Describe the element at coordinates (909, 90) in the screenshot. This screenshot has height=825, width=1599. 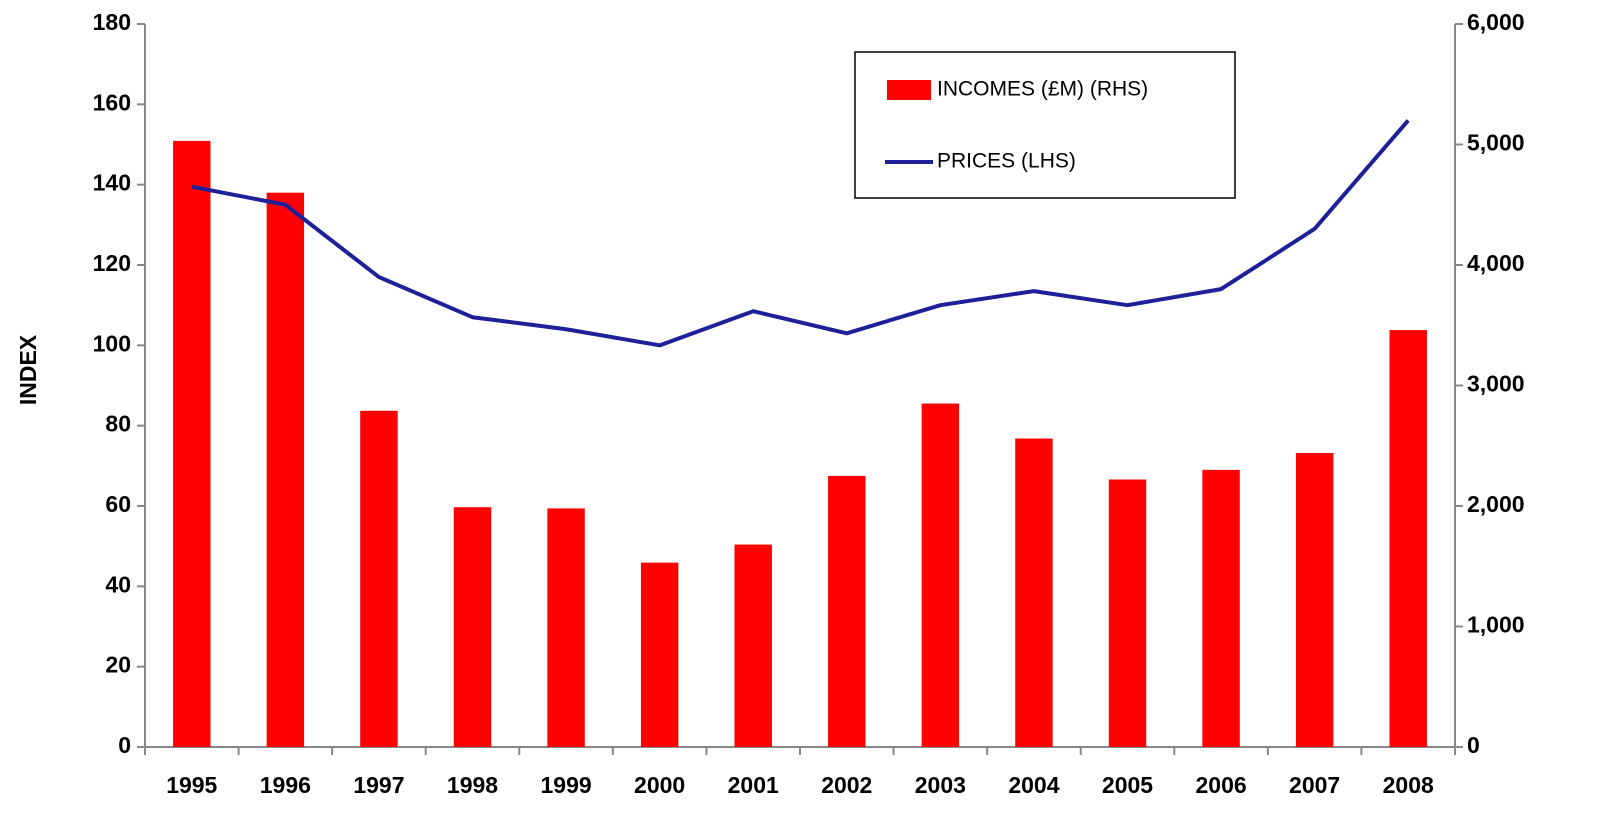
I see `legend-swatch` at that location.